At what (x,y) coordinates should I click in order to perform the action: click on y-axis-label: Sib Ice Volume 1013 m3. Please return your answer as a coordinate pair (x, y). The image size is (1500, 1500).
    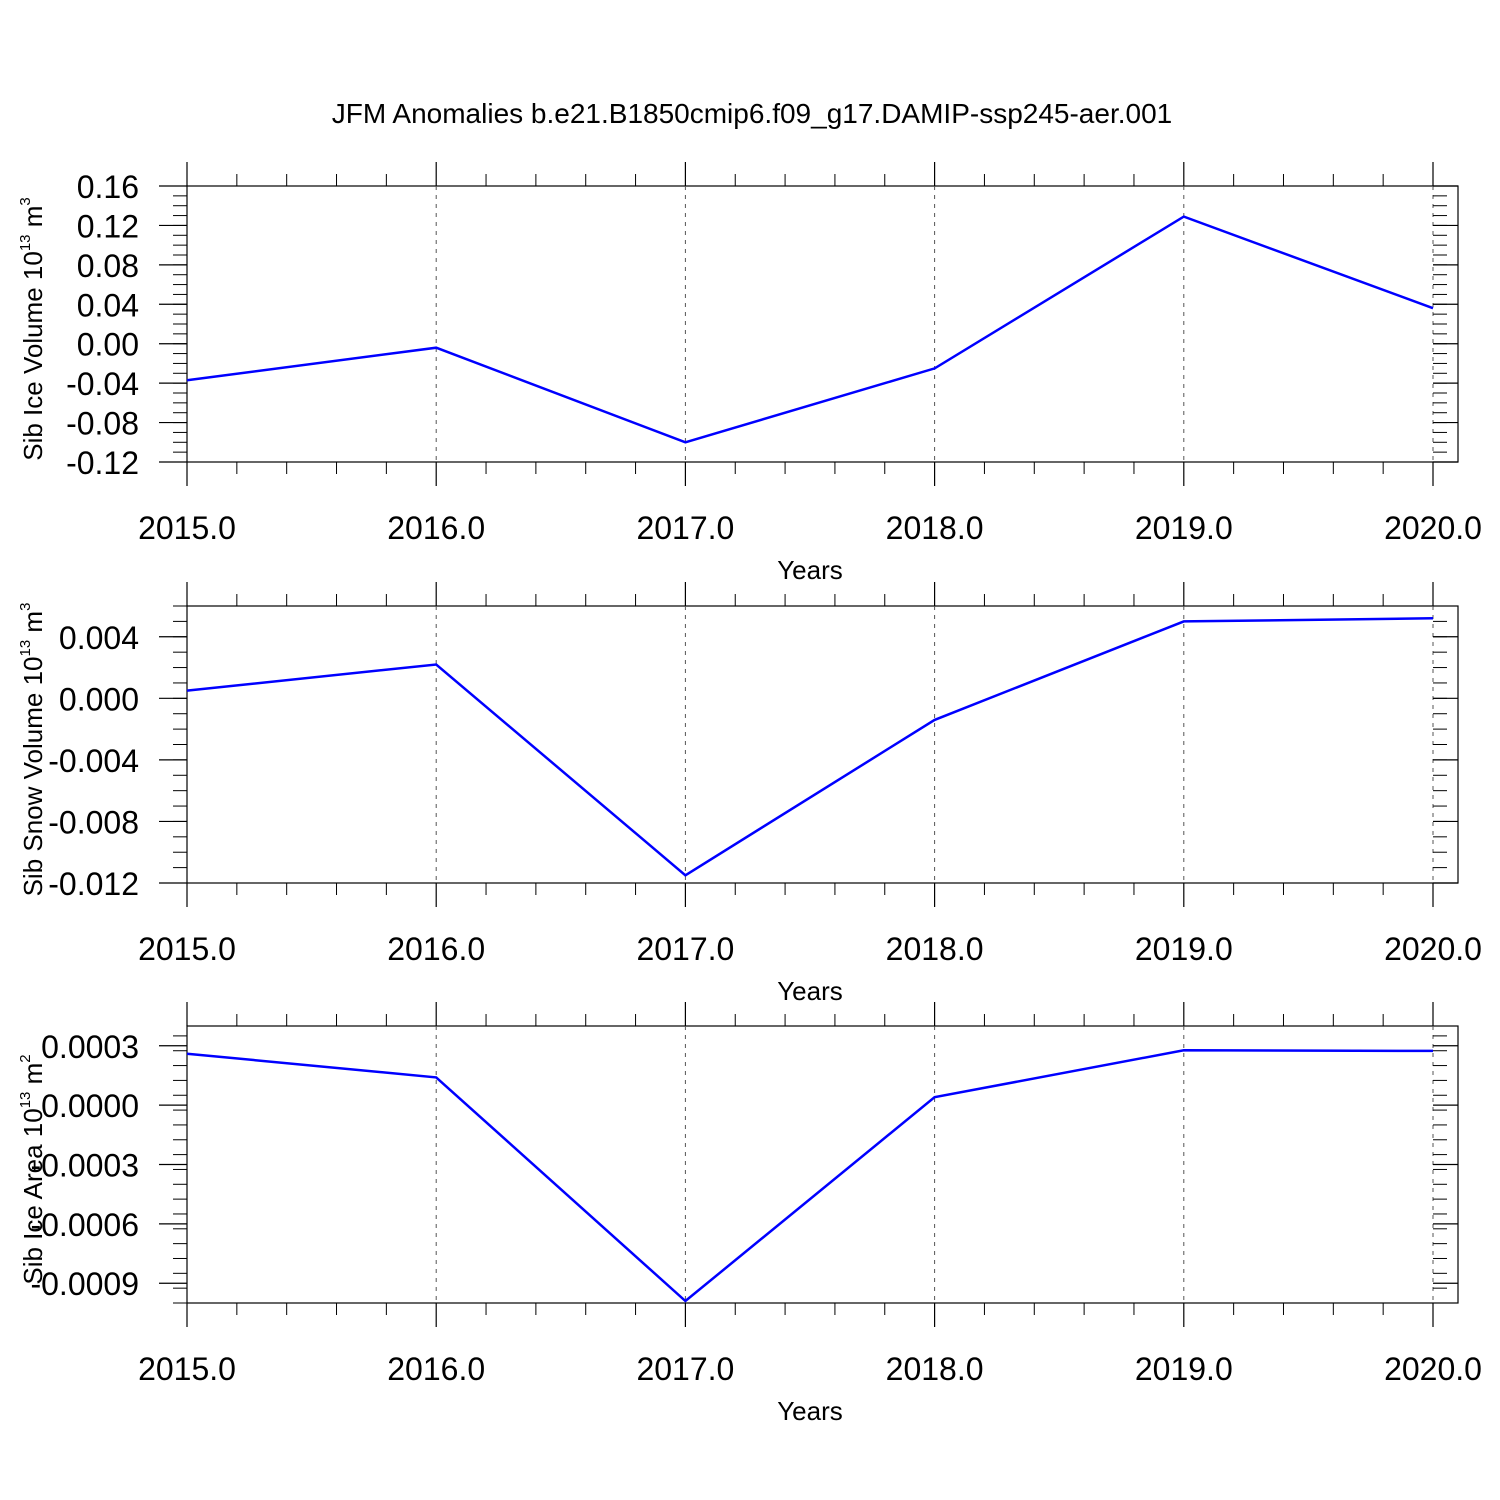
    Looking at the image, I should click on (32, 329).